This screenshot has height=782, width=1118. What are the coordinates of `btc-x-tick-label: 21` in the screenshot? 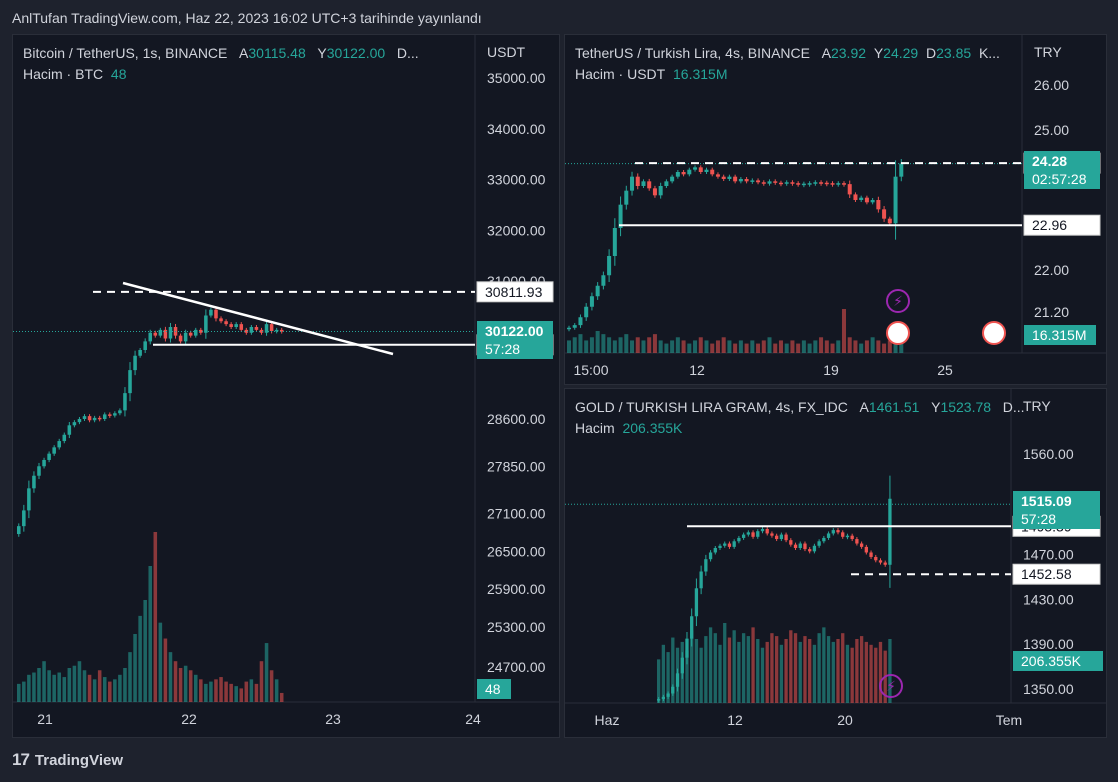 It's located at (45, 719).